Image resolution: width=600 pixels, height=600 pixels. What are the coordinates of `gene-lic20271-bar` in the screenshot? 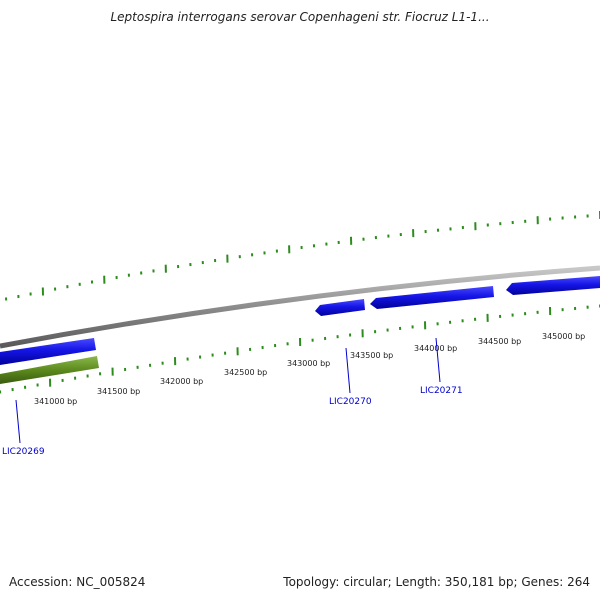 It's located at (432, 297).